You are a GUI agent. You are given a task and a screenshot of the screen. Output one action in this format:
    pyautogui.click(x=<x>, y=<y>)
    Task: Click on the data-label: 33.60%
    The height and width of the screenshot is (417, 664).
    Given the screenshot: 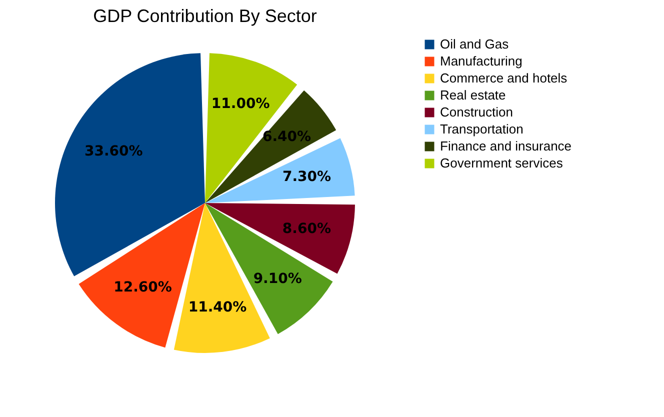 What is the action you would take?
    pyautogui.click(x=113, y=151)
    